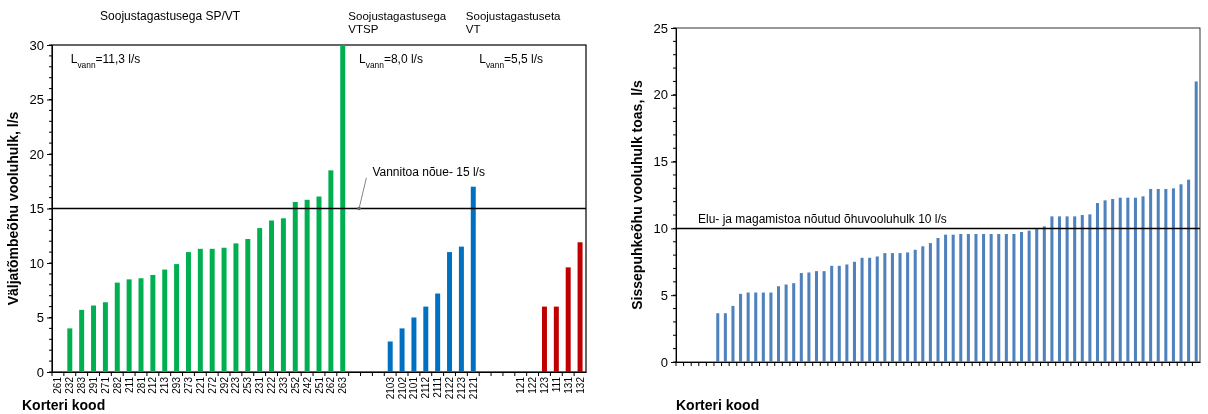 The width and height of the screenshot is (1208, 414). I want to click on x-tick-label: 251, so click(319, 385).